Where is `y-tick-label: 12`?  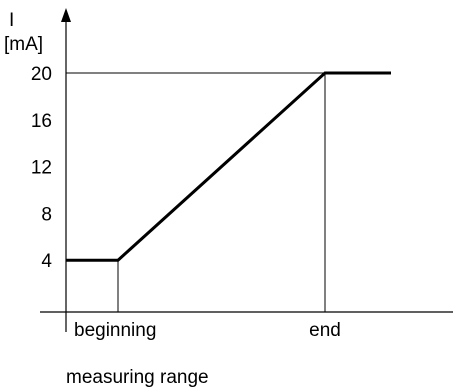 y-tick-label: 12 is located at coordinates (41, 168).